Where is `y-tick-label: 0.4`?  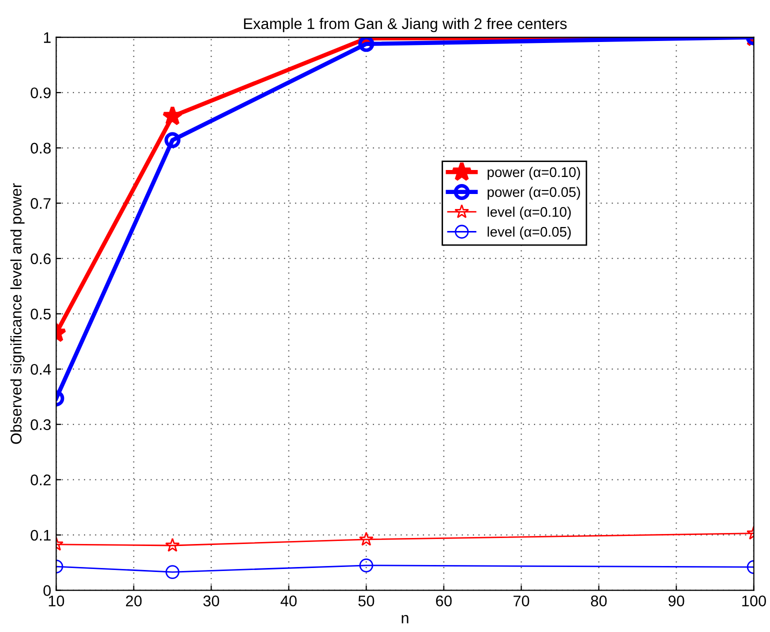 y-tick-label: 0.4 is located at coordinates (40, 369).